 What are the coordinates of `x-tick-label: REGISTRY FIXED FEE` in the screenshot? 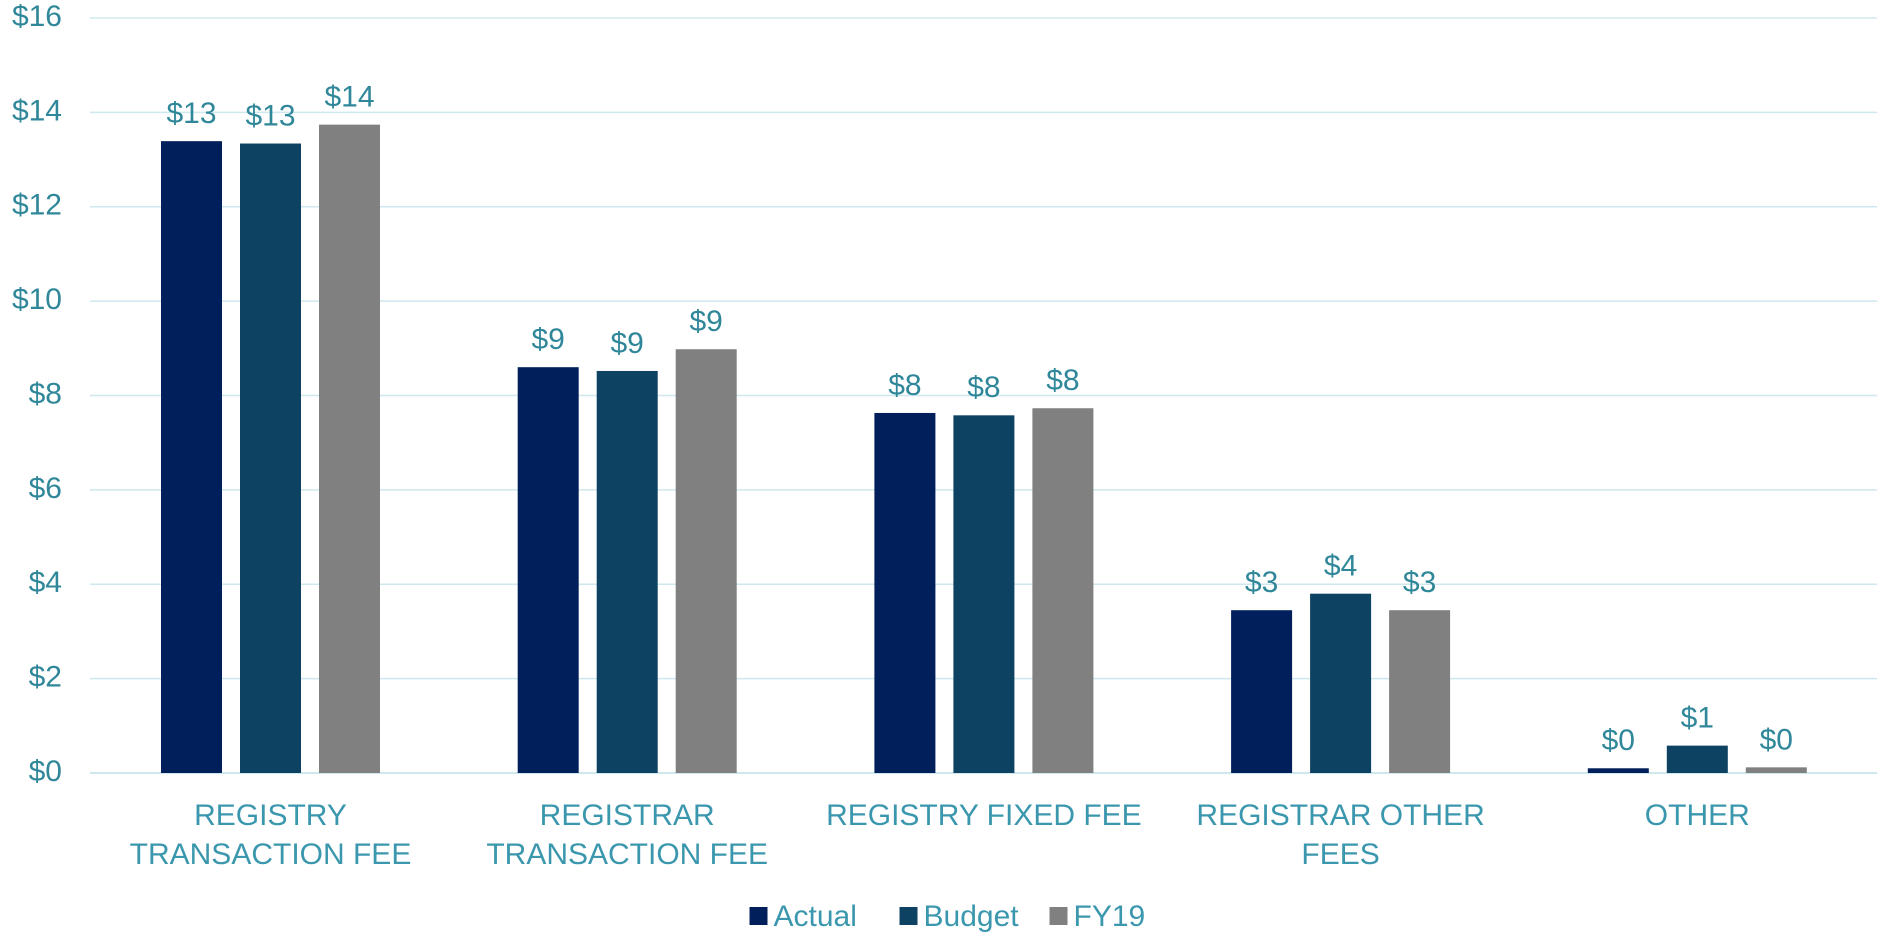 It's located at (984, 815).